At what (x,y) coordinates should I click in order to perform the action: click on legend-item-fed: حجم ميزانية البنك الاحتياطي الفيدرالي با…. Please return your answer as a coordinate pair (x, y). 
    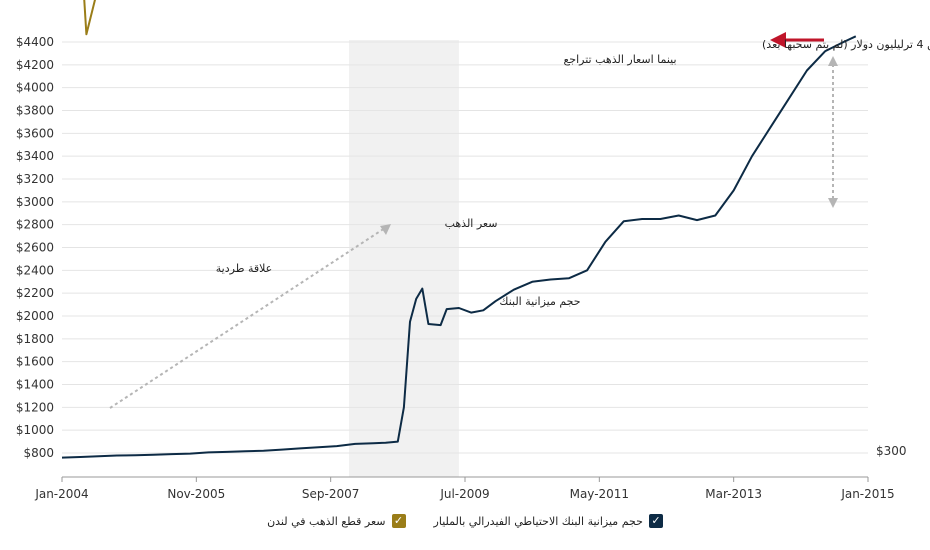
    Looking at the image, I should click on (548, 521).